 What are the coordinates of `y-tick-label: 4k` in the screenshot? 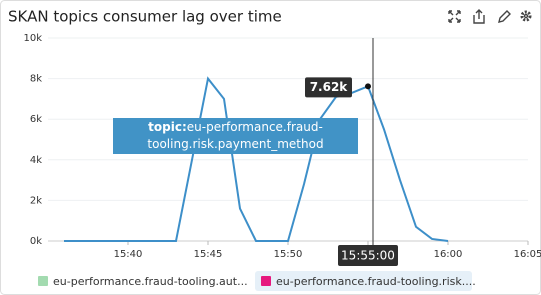 It's located at (36, 160).